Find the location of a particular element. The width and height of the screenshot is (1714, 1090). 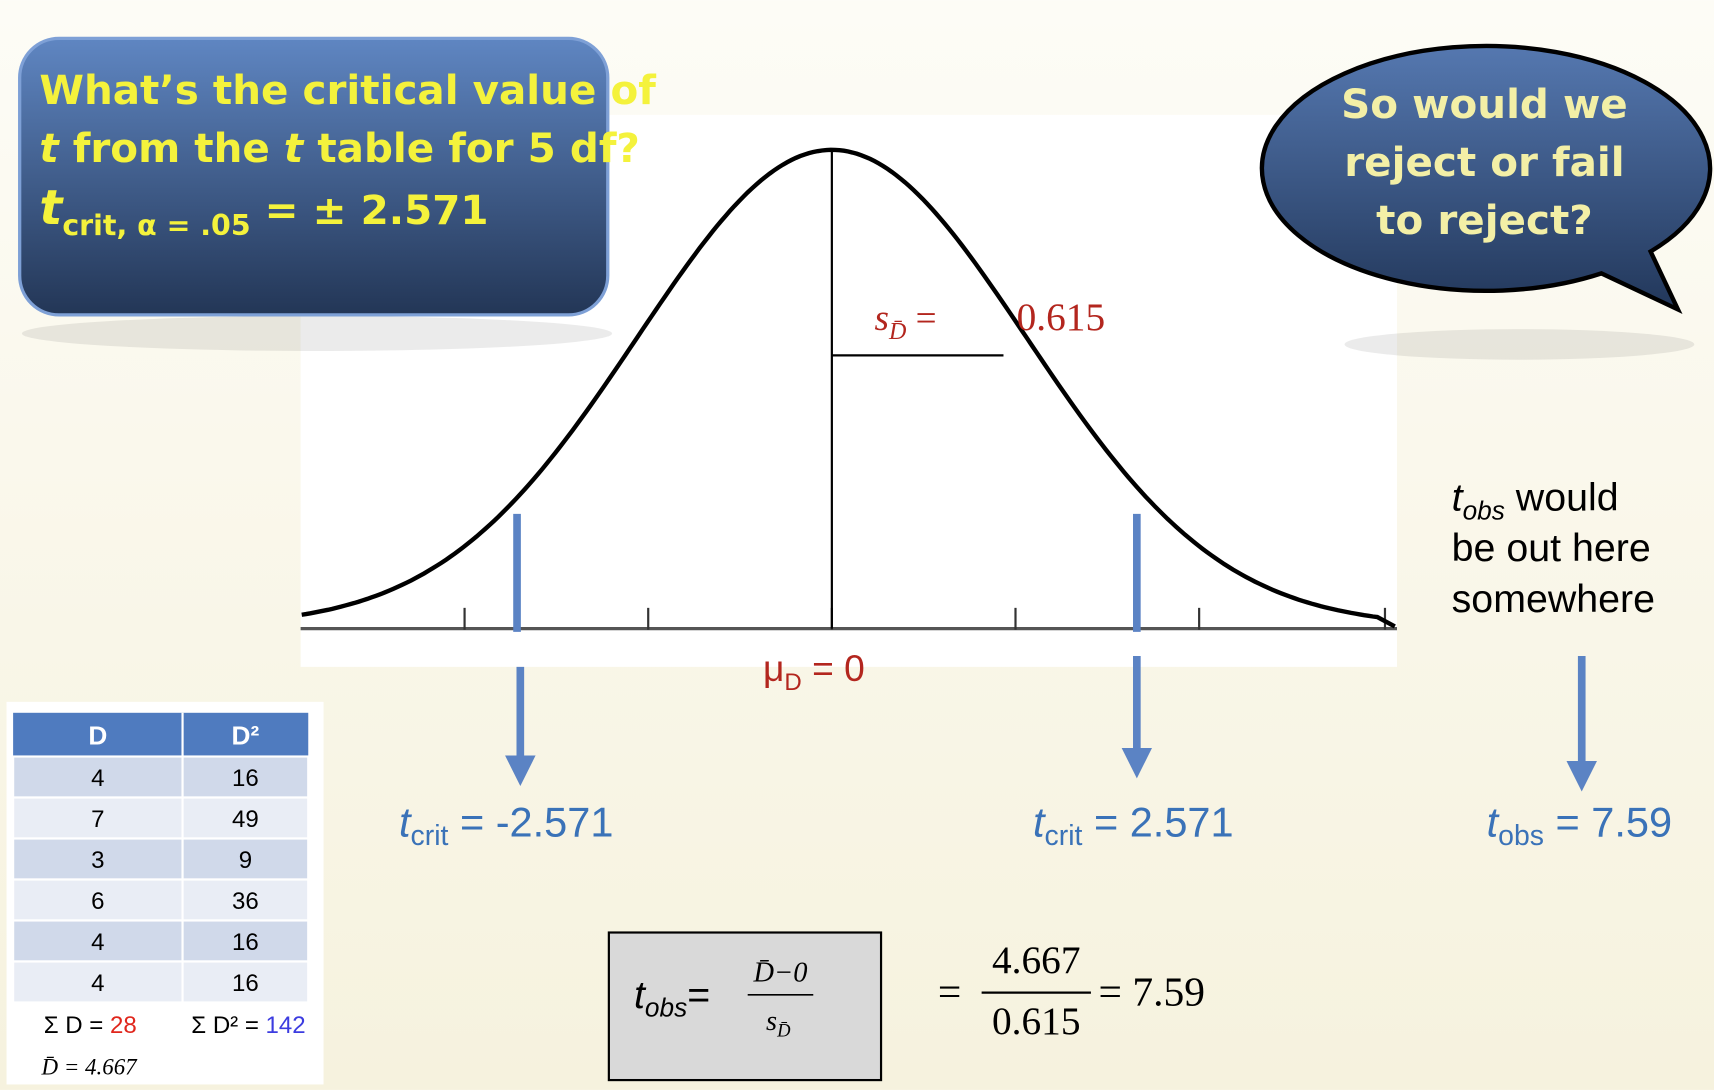

se-equals: = is located at coordinates (921, 318).